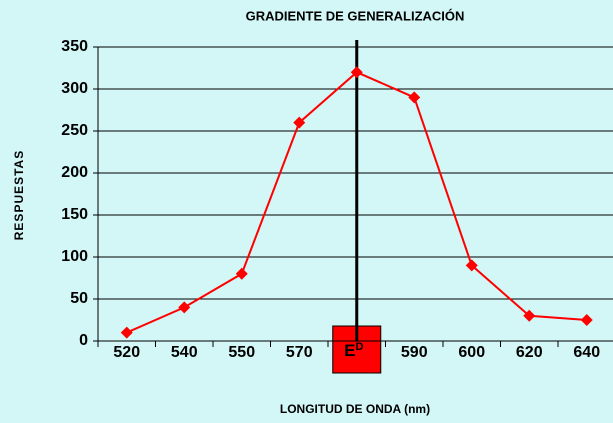 The image size is (613, 423). What do you see at coordinates (74, 130) in the screenshot?
I see `y-tick-label: 250` at bounding box center [74, 130].